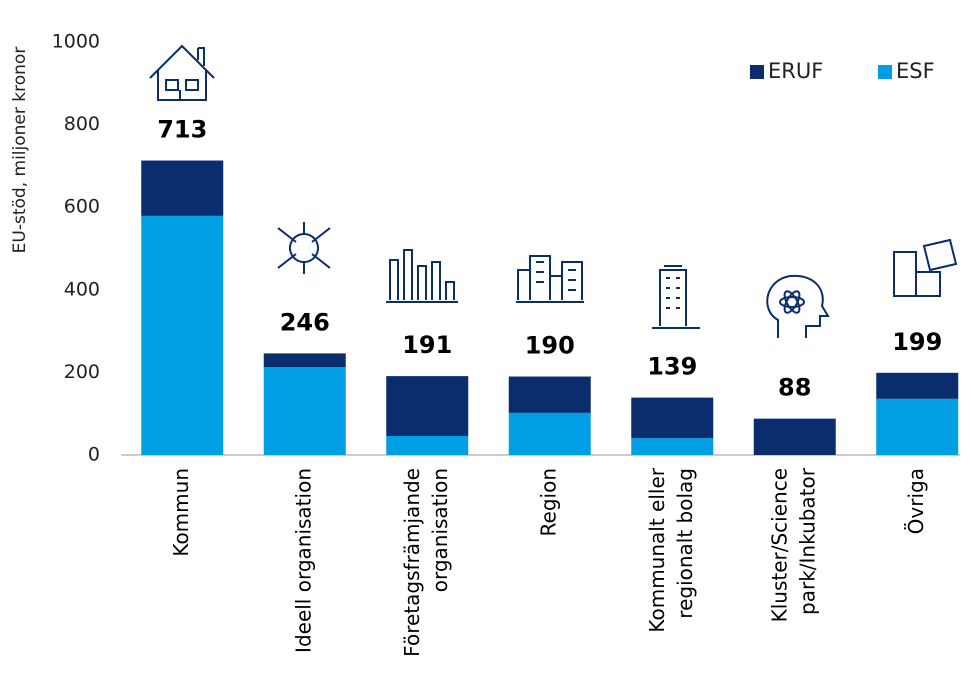  I want to click on total-label: 191, so click(427, 345).